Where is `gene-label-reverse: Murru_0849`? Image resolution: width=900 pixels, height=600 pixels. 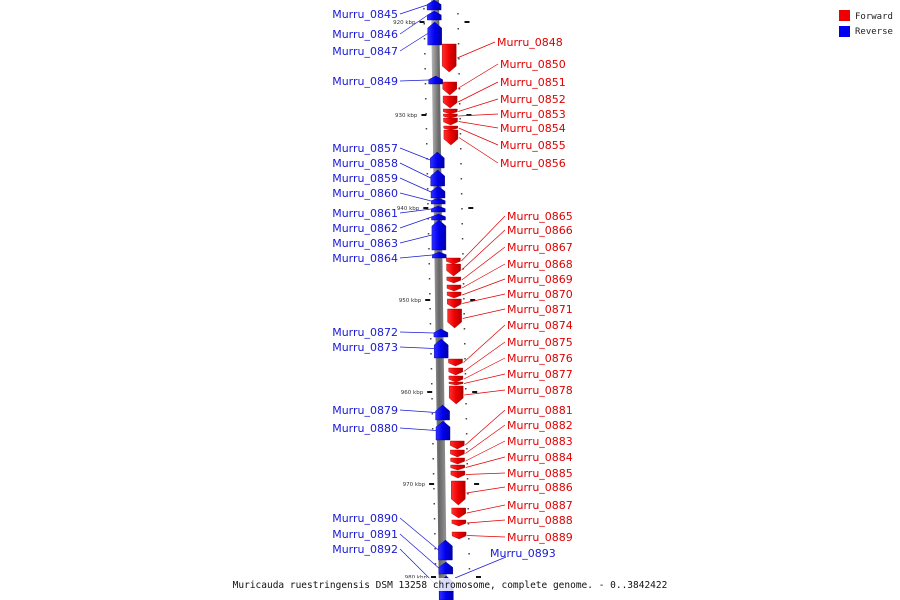 gene-label-reverse: Murru_0849 is located at coordinates (365, 81).